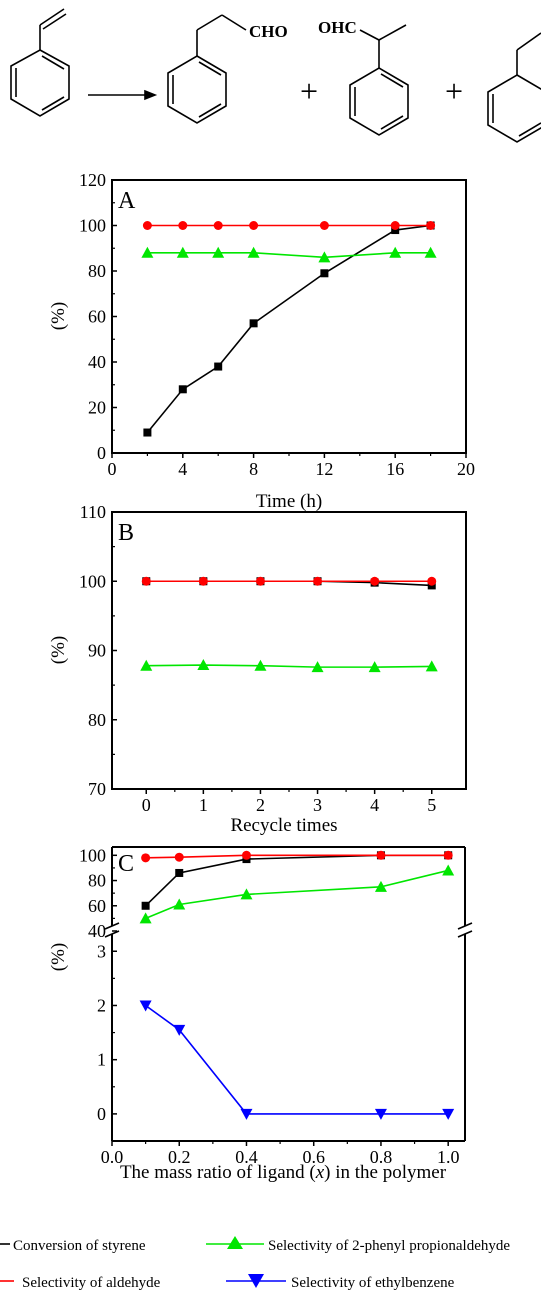 Image resolution: width=541 pixels, height=1301 pixels. Describe the element at coordinates (373, 1283) in the screenshot. I see `legend-ethylbenzene-label: Selectivity of ethylbenzene` at that location.